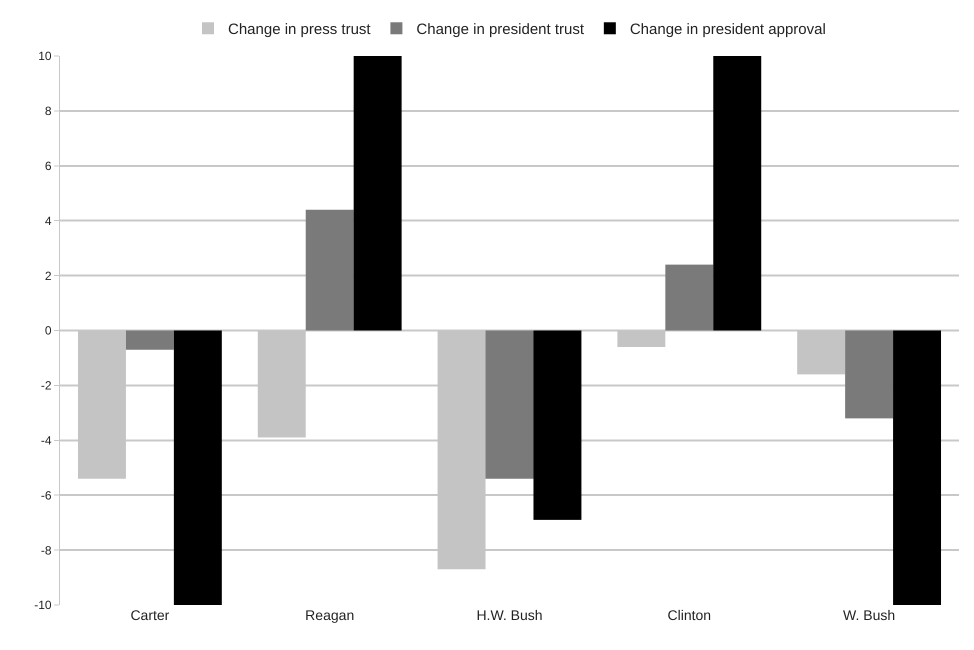  I want to click on y-tick-label: -10, so click(43, 605).